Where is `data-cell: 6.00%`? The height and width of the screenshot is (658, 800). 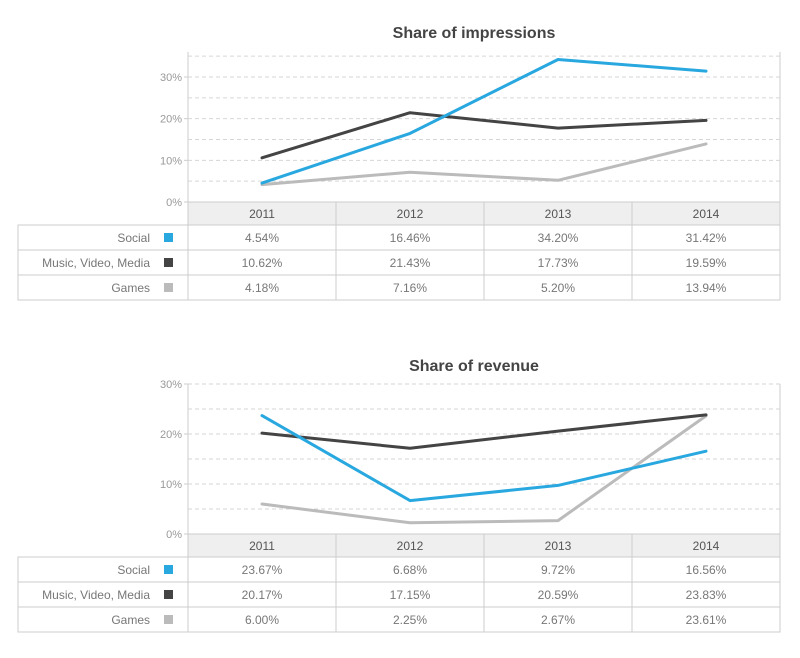 data-cell: 6.00% is located at coordinates (262, 620).